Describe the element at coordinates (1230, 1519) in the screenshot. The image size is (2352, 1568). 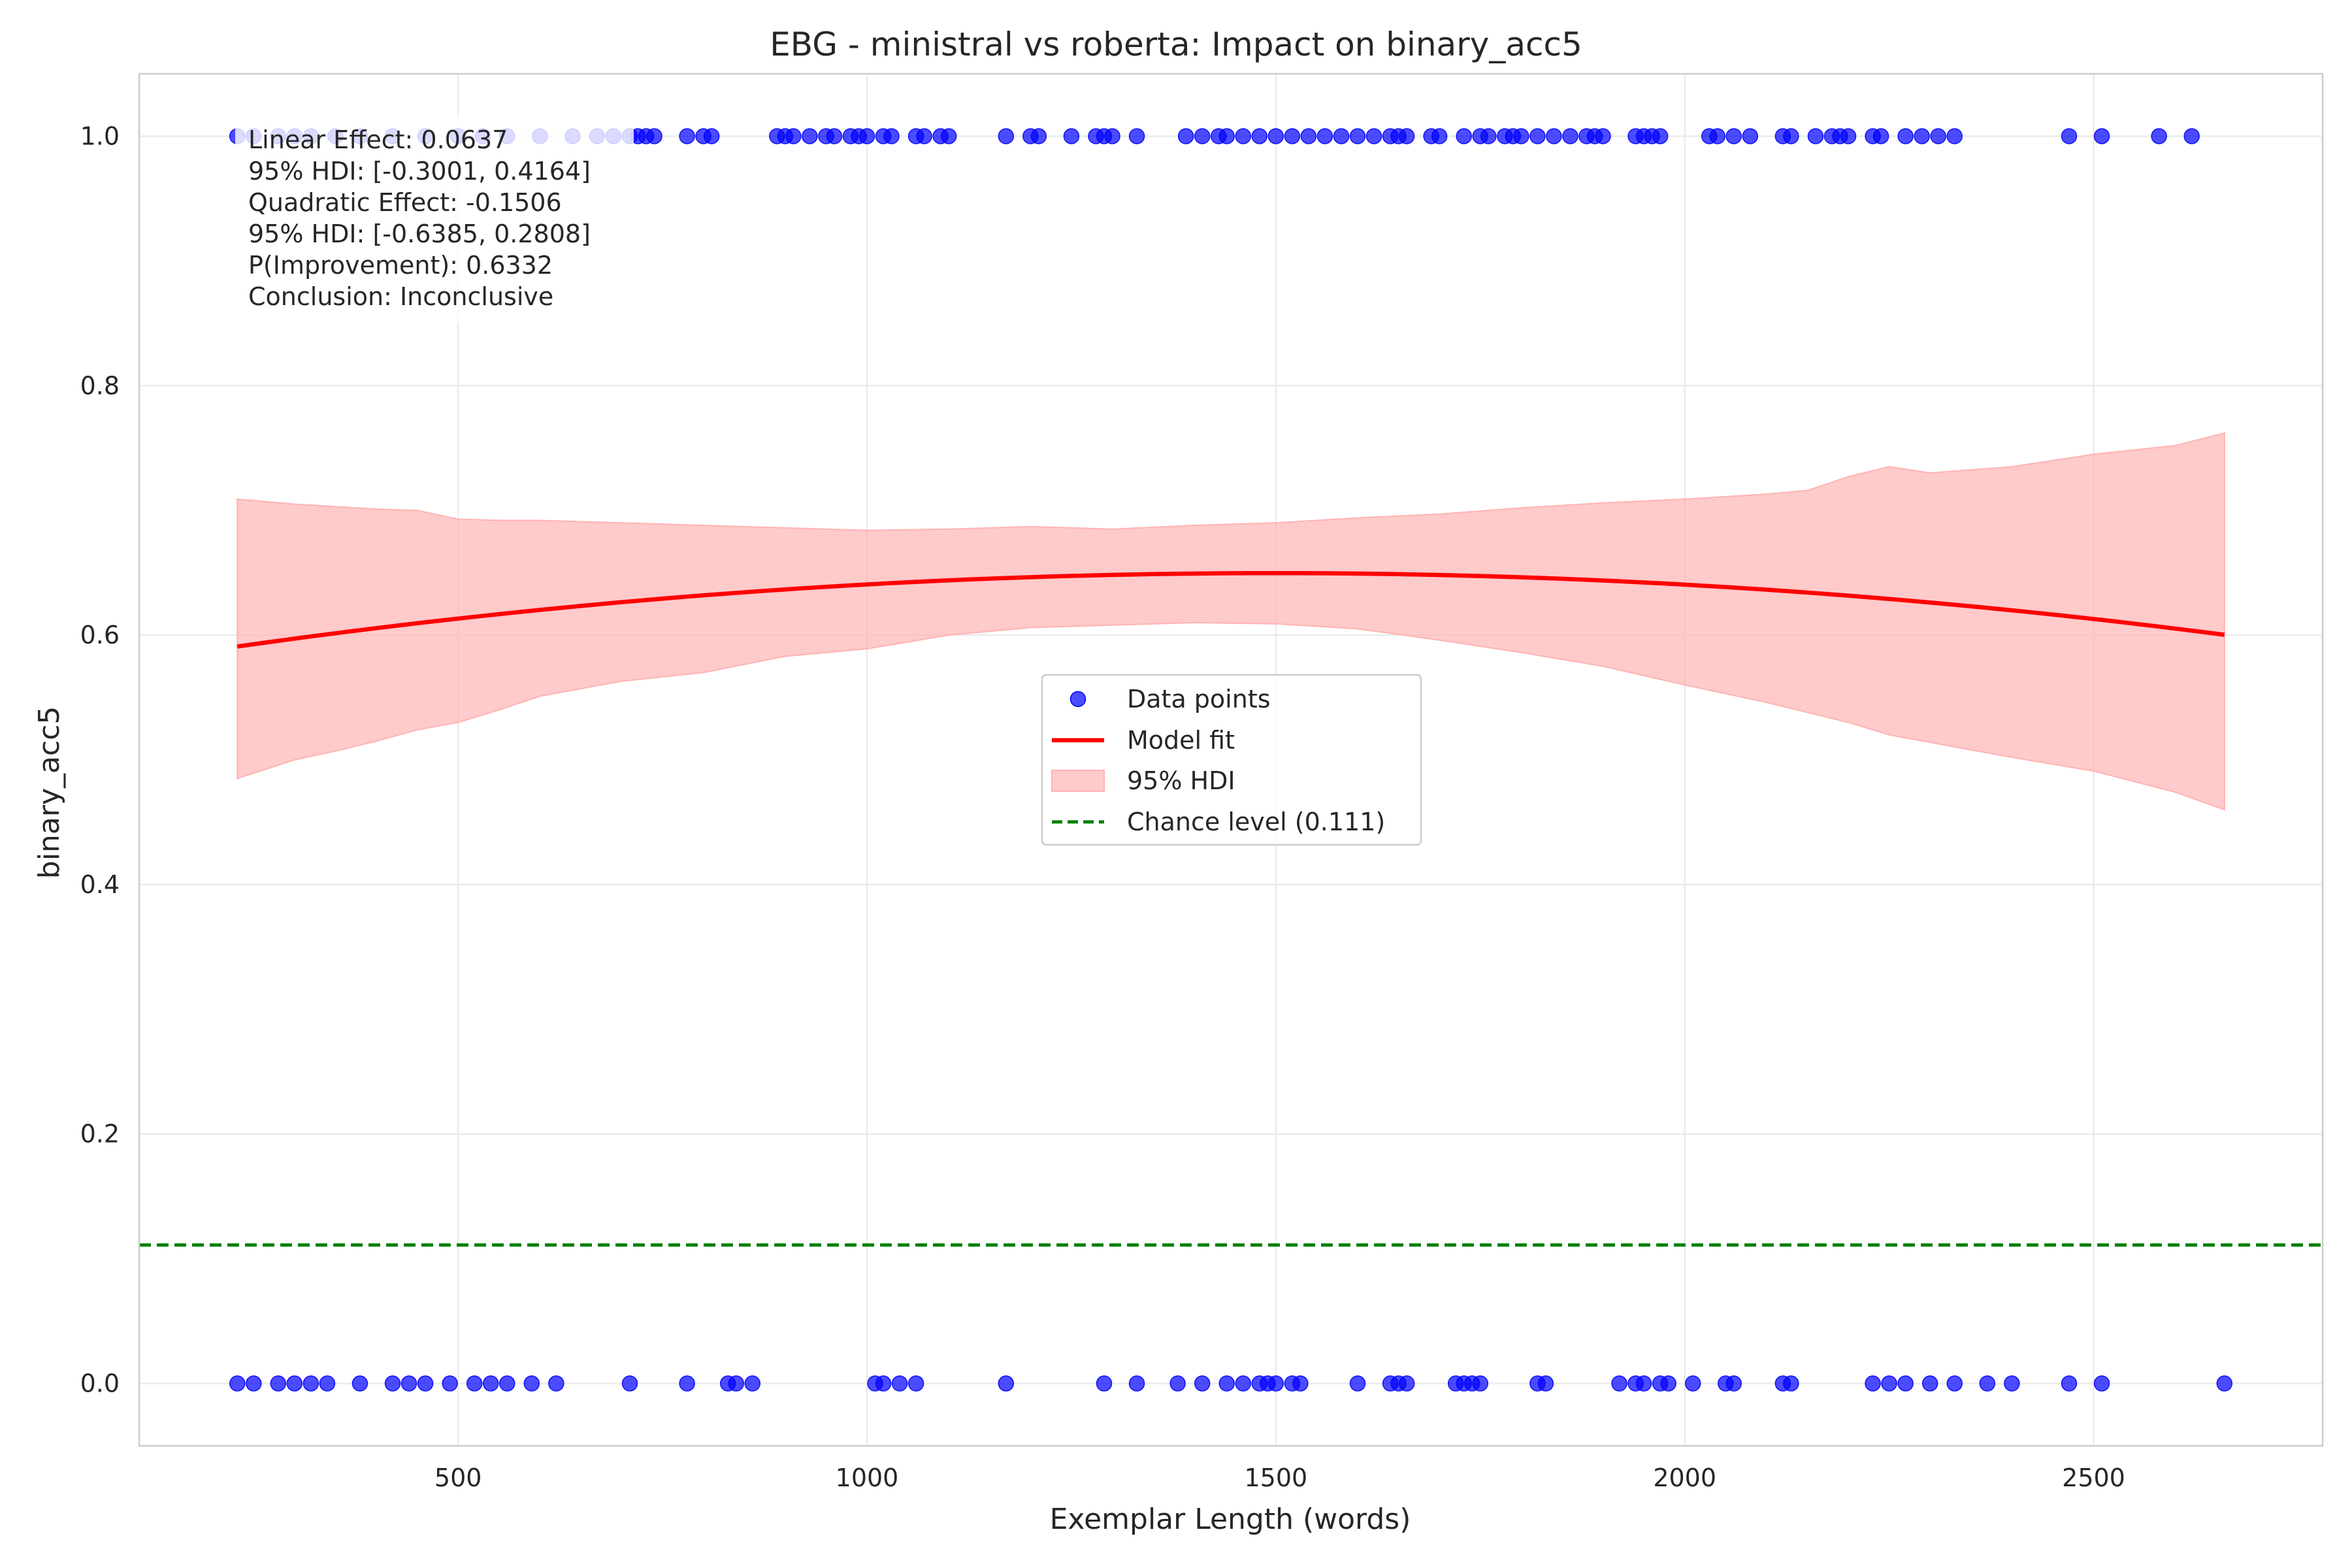
I see `x-axis-label: Exemplar Length (words)` at that location.